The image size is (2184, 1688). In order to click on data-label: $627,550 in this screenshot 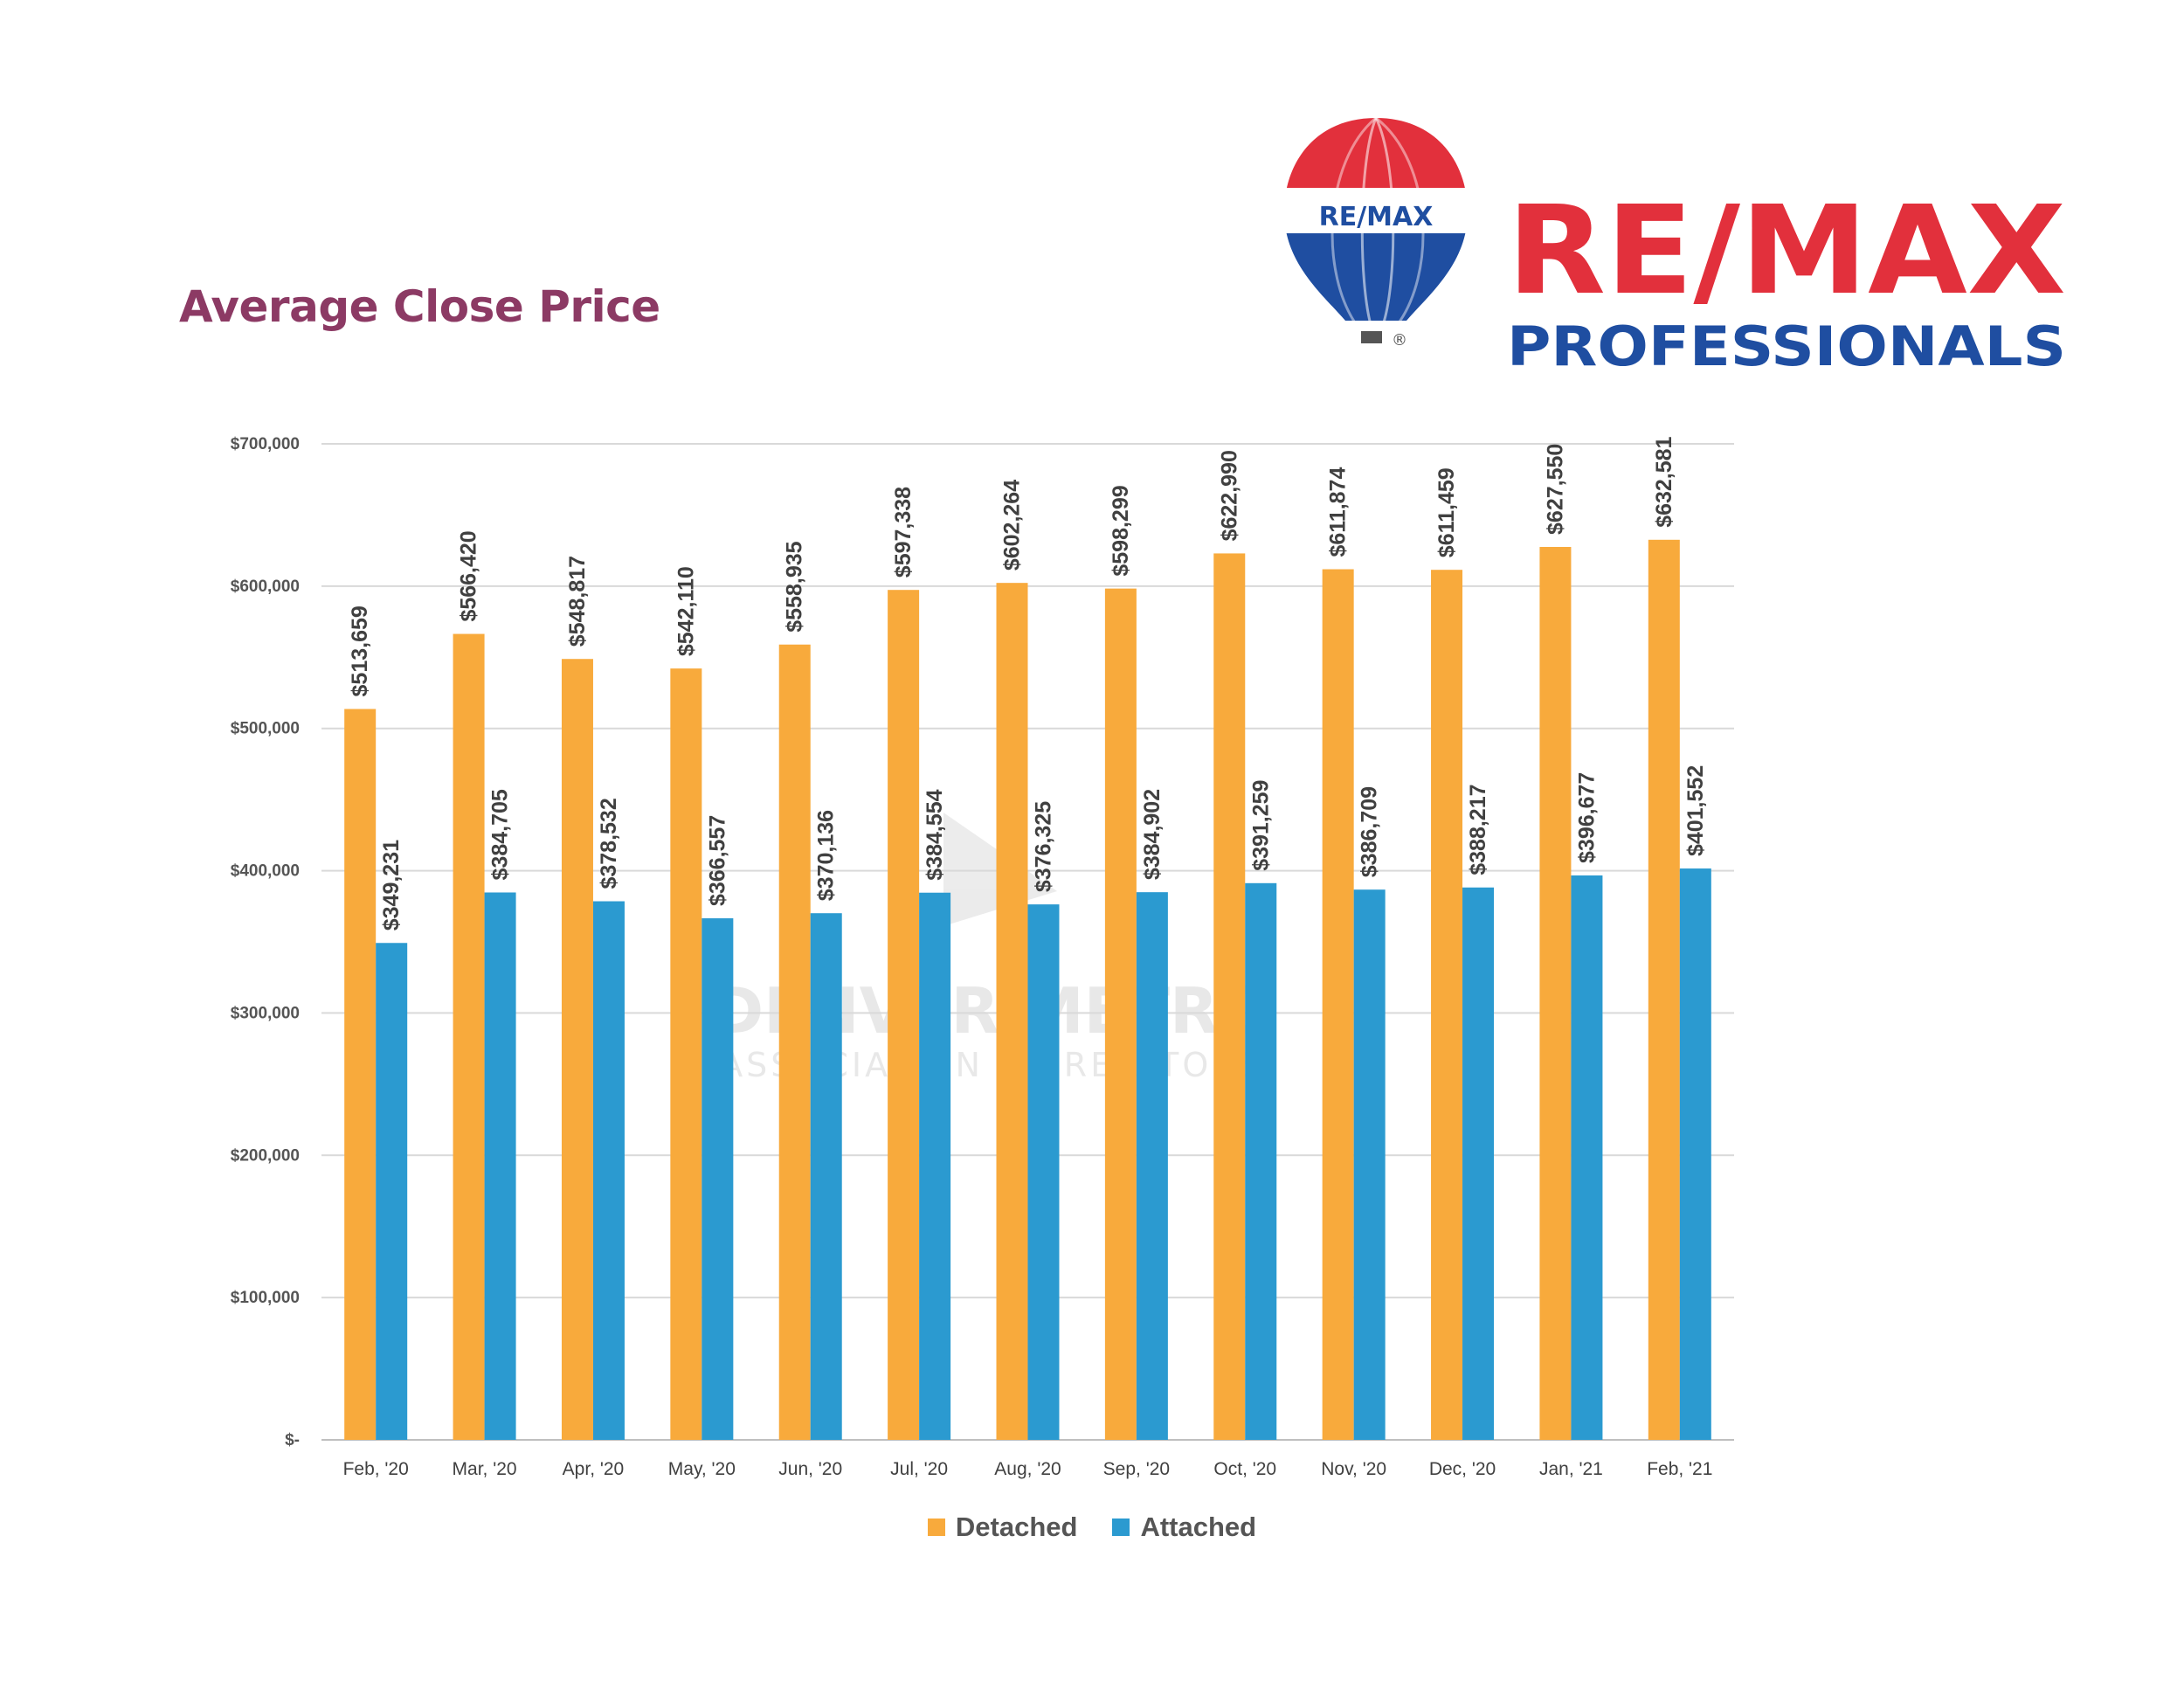, I will do `click(1555, 489)`.